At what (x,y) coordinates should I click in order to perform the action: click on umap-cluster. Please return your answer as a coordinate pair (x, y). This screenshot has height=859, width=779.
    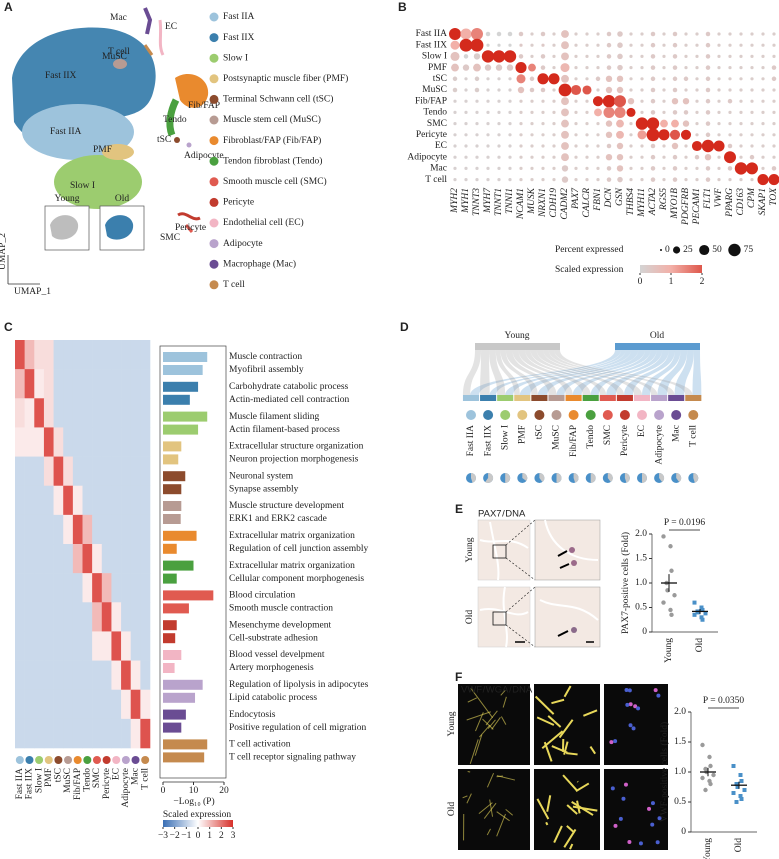
    Looking at the image, I should click on (189, 216).